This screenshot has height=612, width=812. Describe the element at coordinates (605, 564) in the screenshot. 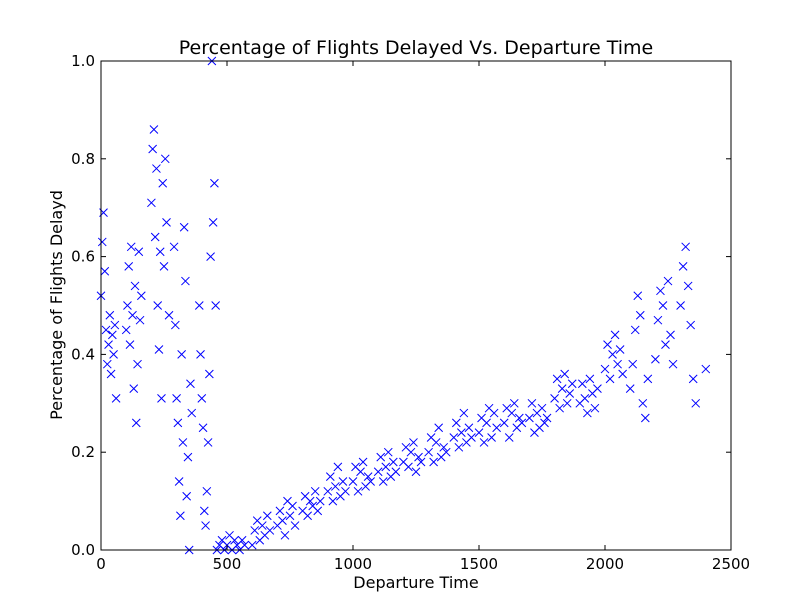

I see `x-tick-label: 2000` at that location.